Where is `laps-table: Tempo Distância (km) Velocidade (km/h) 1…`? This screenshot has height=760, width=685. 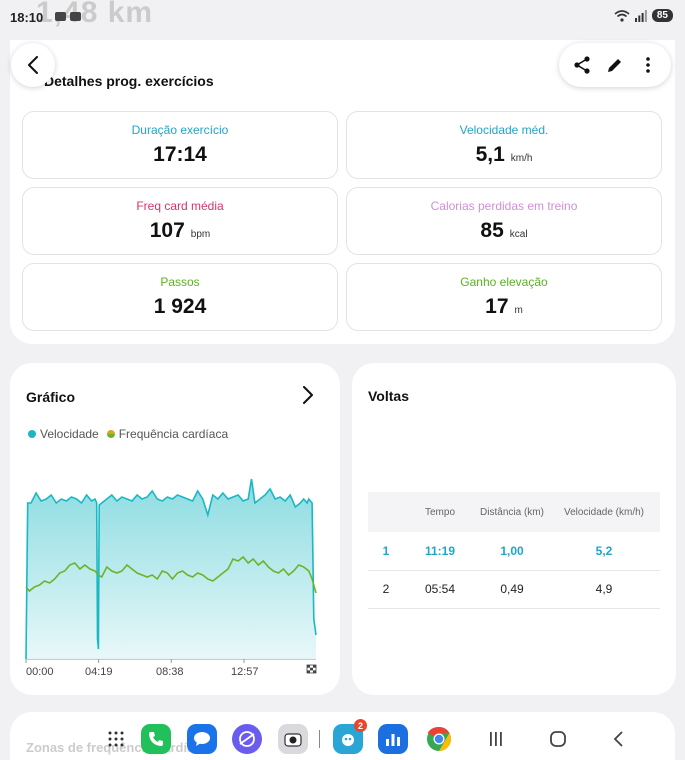 laps-table: Tempo Distância (km) Velocidade (km/h) 1… is located at coordinates (514, 550).